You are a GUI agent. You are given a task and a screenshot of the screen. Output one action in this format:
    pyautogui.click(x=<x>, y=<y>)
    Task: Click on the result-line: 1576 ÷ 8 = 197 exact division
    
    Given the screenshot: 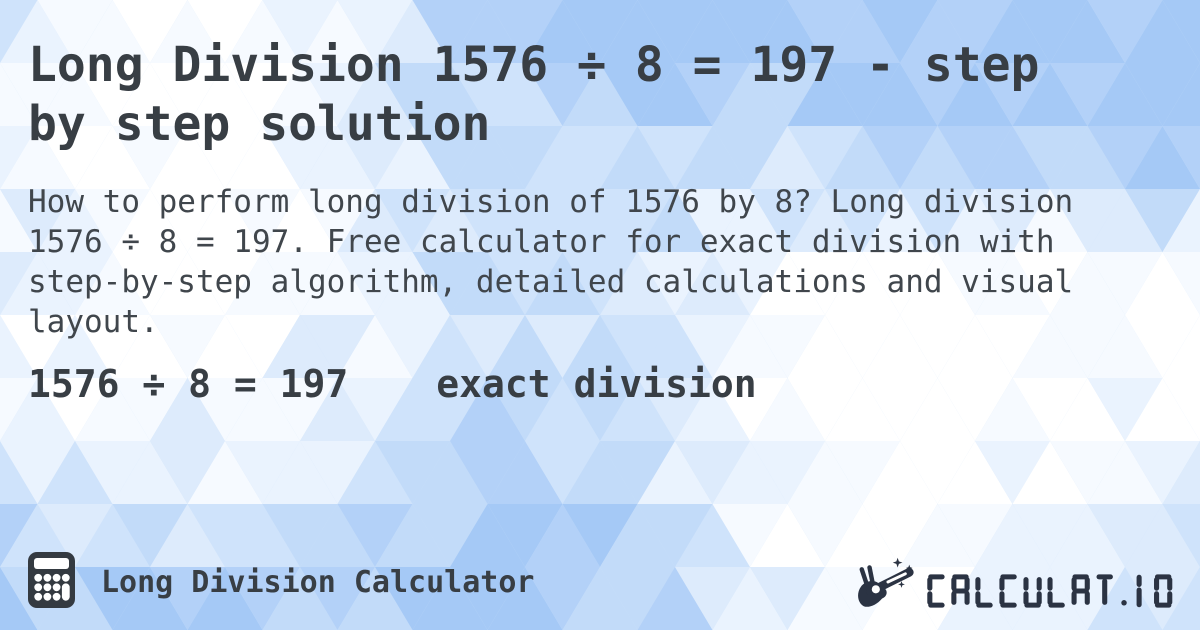 What is the action you would take?
    pyautogui.click(x=570, y=384)
    